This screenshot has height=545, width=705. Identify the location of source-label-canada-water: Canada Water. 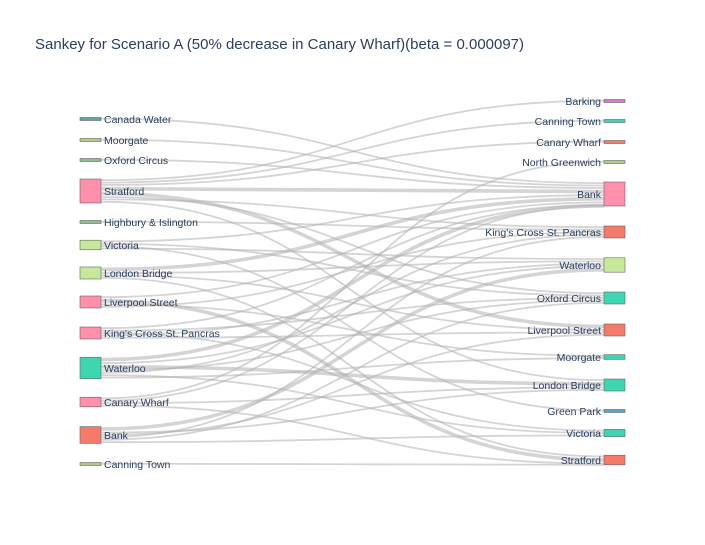
(138, 120).